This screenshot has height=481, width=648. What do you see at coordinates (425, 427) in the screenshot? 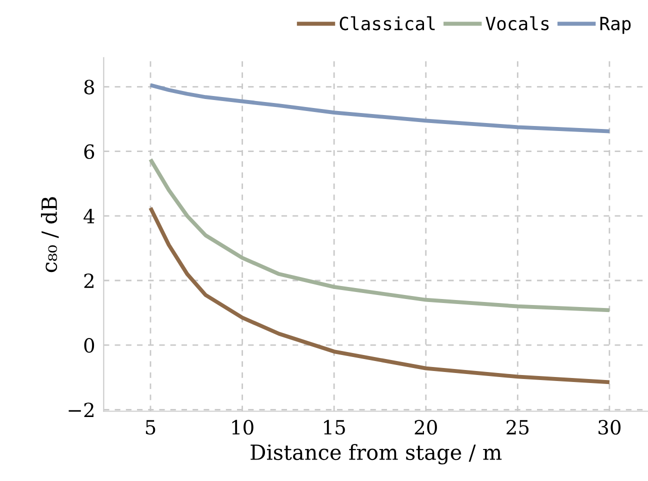
I see `x-tick-label: 20` at bounding box center [425, 427].